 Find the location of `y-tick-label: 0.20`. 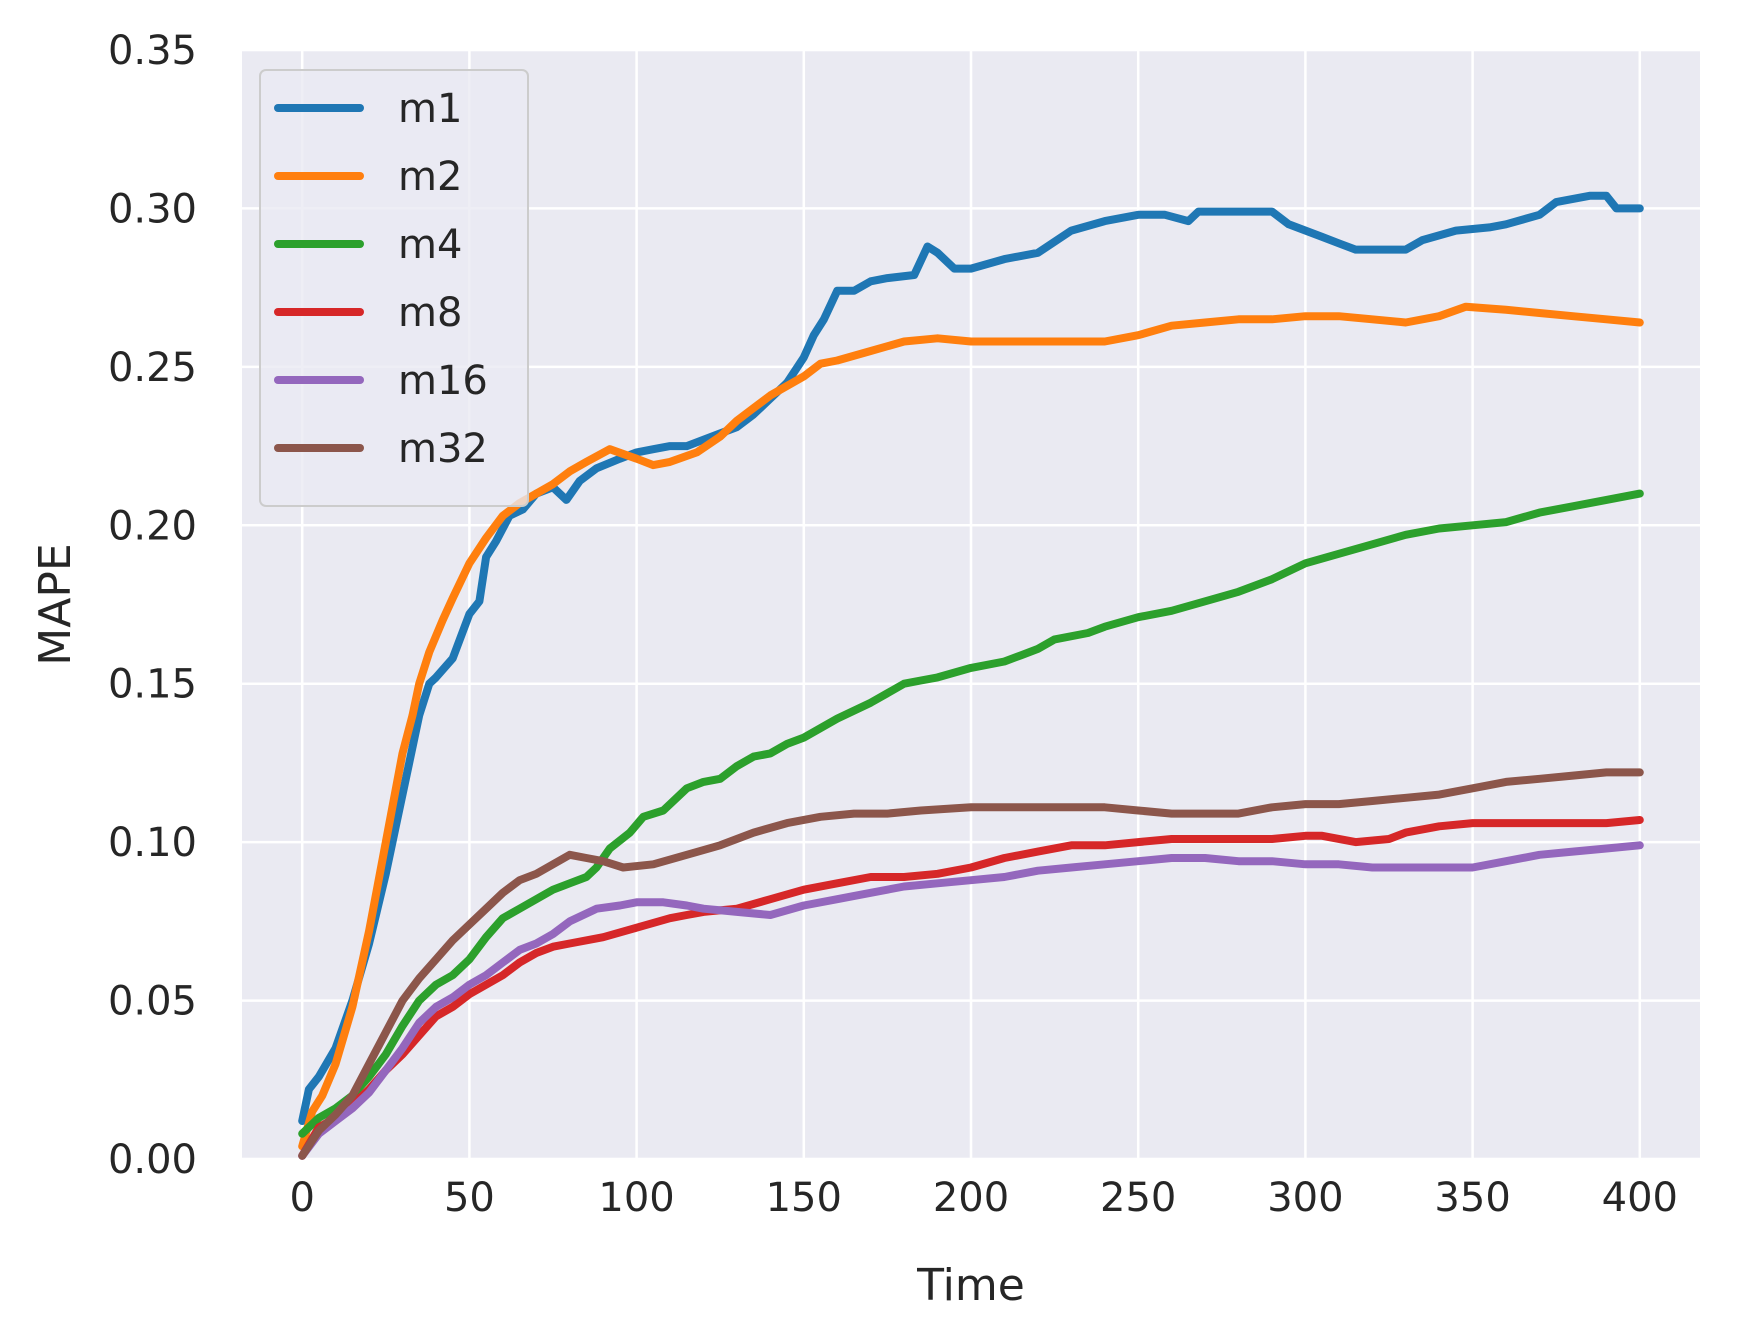

y-tick-label: 0.20 is located at coordinates (152, 526).